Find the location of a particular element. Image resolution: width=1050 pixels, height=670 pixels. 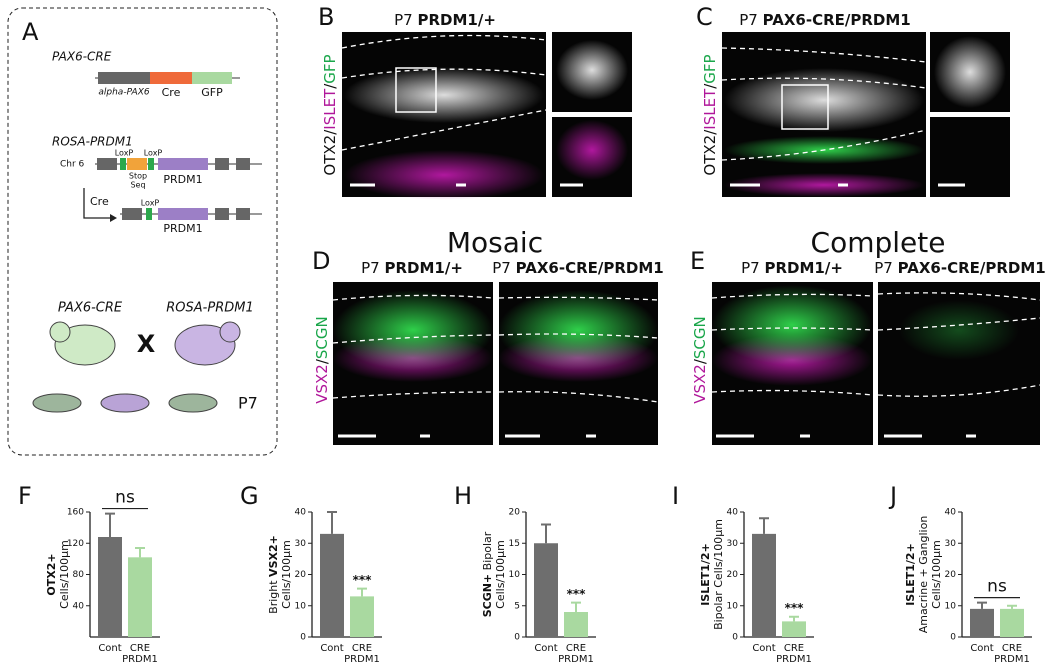

cre-label: Cre is located at coordinates (171, 92).